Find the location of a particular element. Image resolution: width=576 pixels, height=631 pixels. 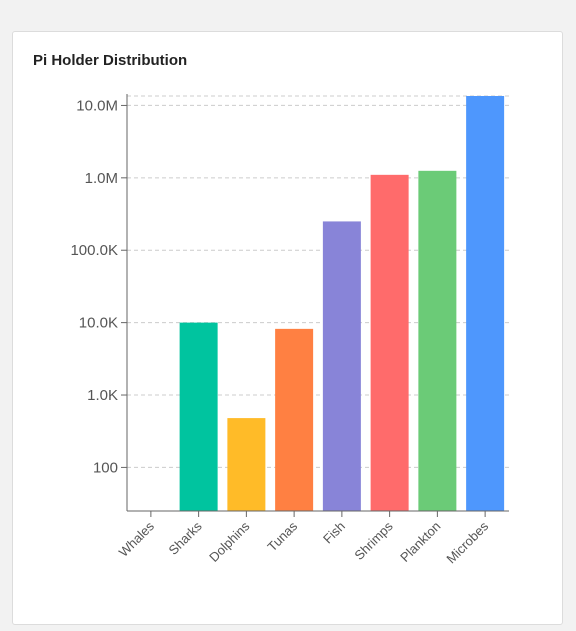

bar-fish is located at coordinates (341, 366).